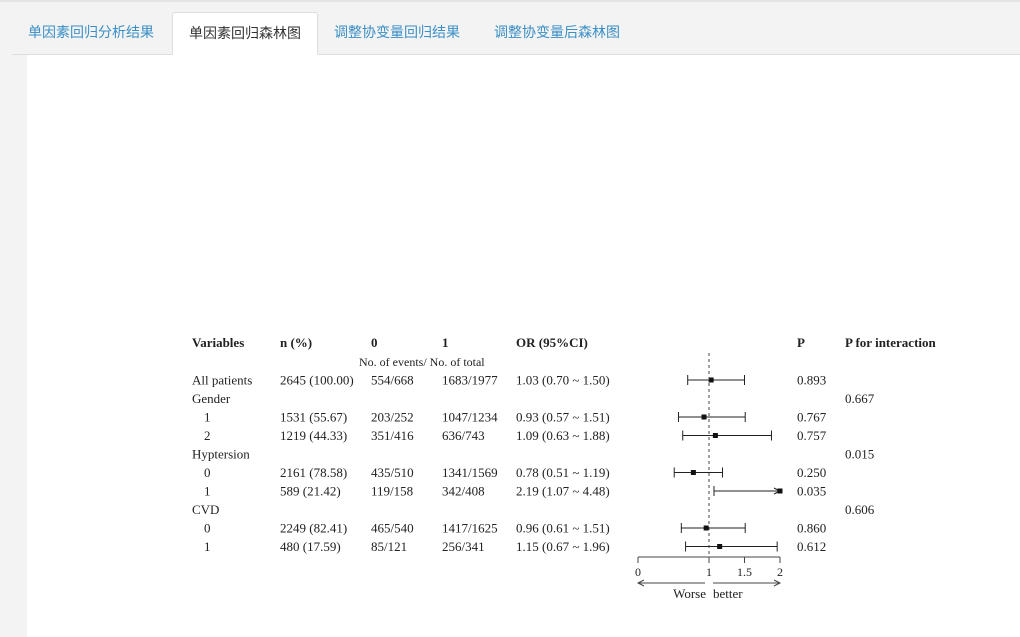 The width and height of the screenshot is (1020, 637). What do you see at coordinates (392, 435) in the screenshot?
I see `group0-value: 351/416` at bounding box center [392, 435].